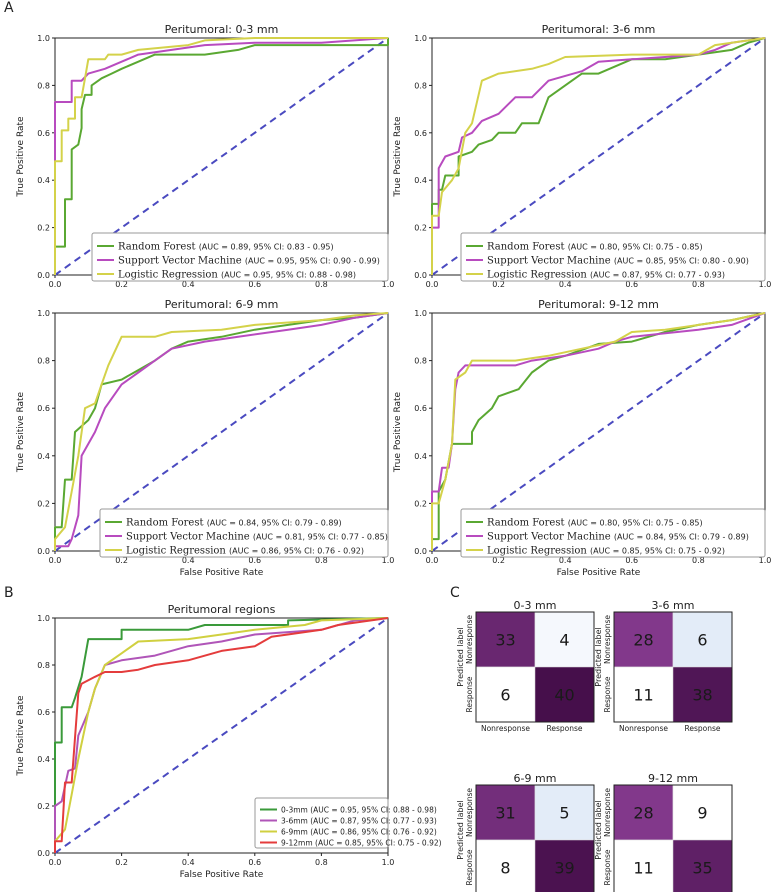 This screenshot has width=781, height=892. Describe the element at coordinates (765, 560) in the screenshot. I see `x-tick-label: 1.0` at that location.